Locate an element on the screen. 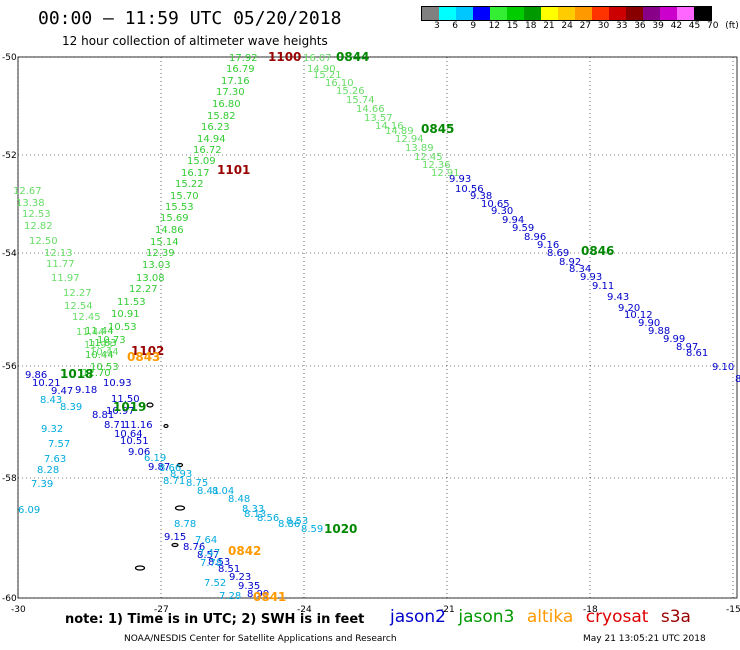 The width and height of the screenshot is (740, 650). wave-height-label: 9.20 is located at coordinates (629, 308).